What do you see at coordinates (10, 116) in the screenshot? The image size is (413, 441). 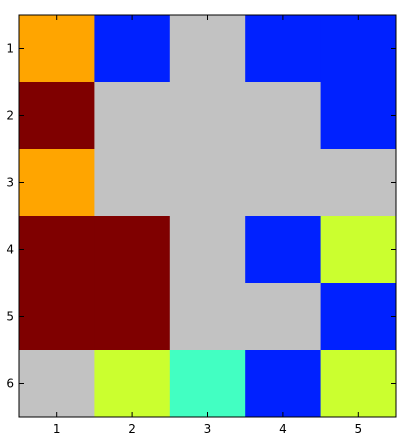 I see `y-tick-label: 2` at bounding box center [10, 116].